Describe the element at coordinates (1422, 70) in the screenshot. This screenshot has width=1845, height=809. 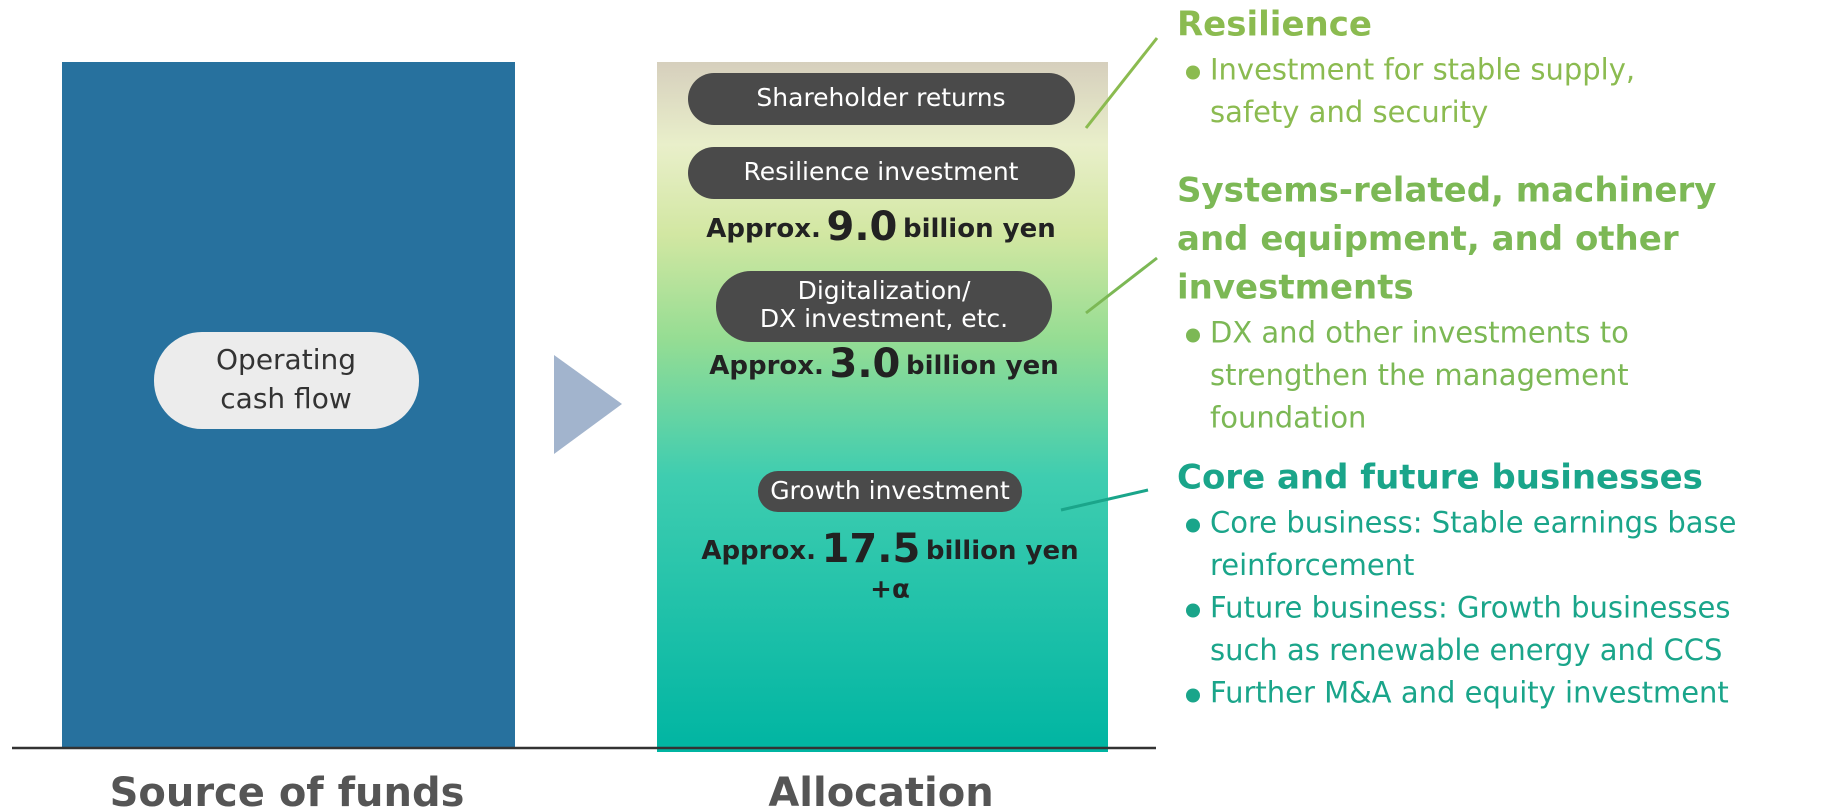
I see `bullet-text: Investment for stable supply,` at that location.